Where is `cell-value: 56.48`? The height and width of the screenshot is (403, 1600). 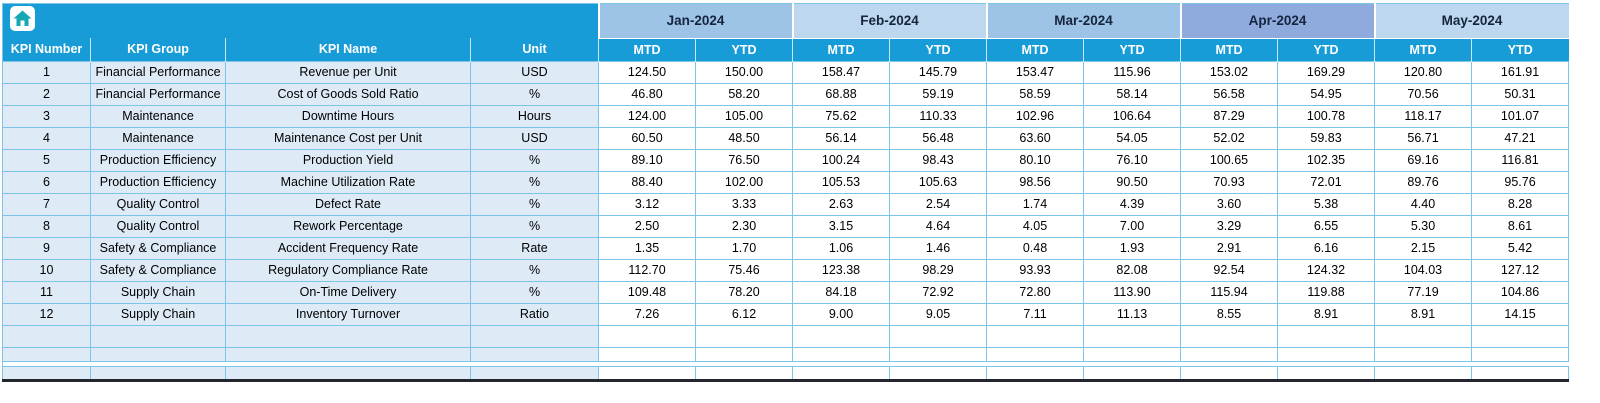
cell-value: 56.48 is located at coordinates (938, 138).